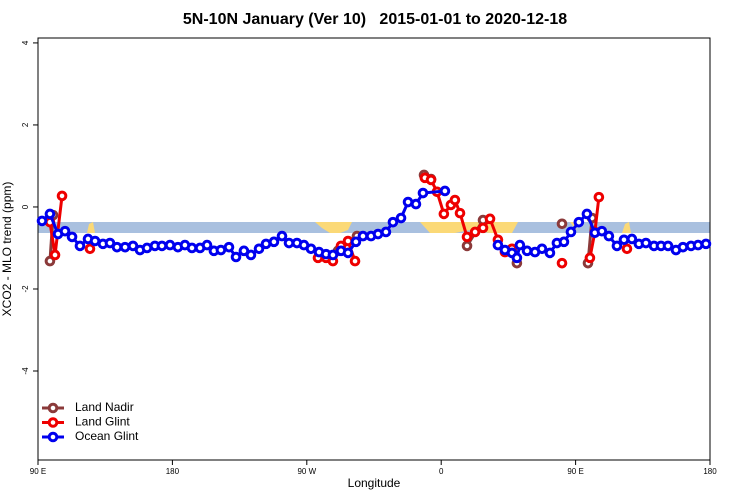 The height and width of the screenshot is (500, 750). What do you see at coordinates (25, 206) in the screenshot?
I see `y-tick-label: 0` at bounding box center [25, 206].